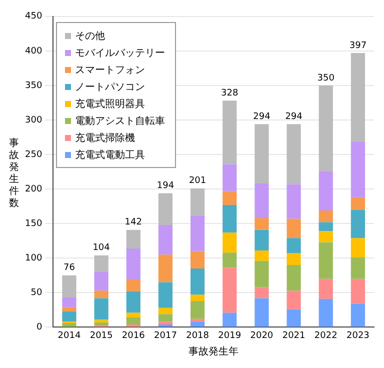 The image size is (384, 368). I want to click on y-tick-label: 200, so click(33, 189).